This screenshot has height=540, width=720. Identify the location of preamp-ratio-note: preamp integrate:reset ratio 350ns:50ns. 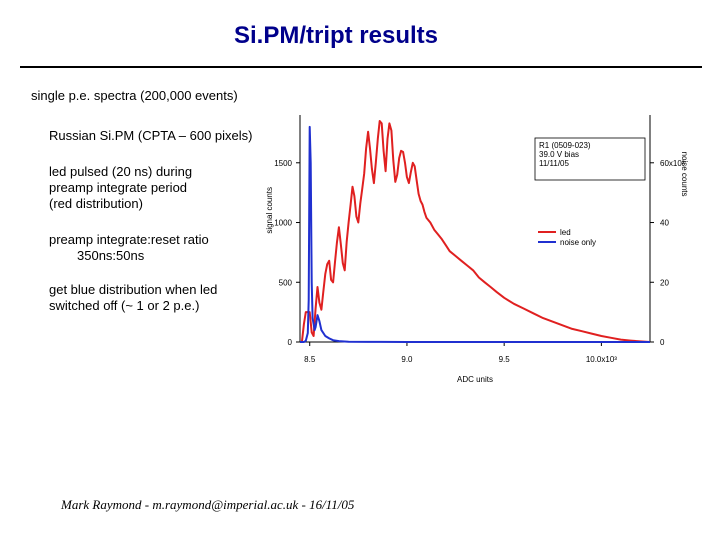
(129, 248).